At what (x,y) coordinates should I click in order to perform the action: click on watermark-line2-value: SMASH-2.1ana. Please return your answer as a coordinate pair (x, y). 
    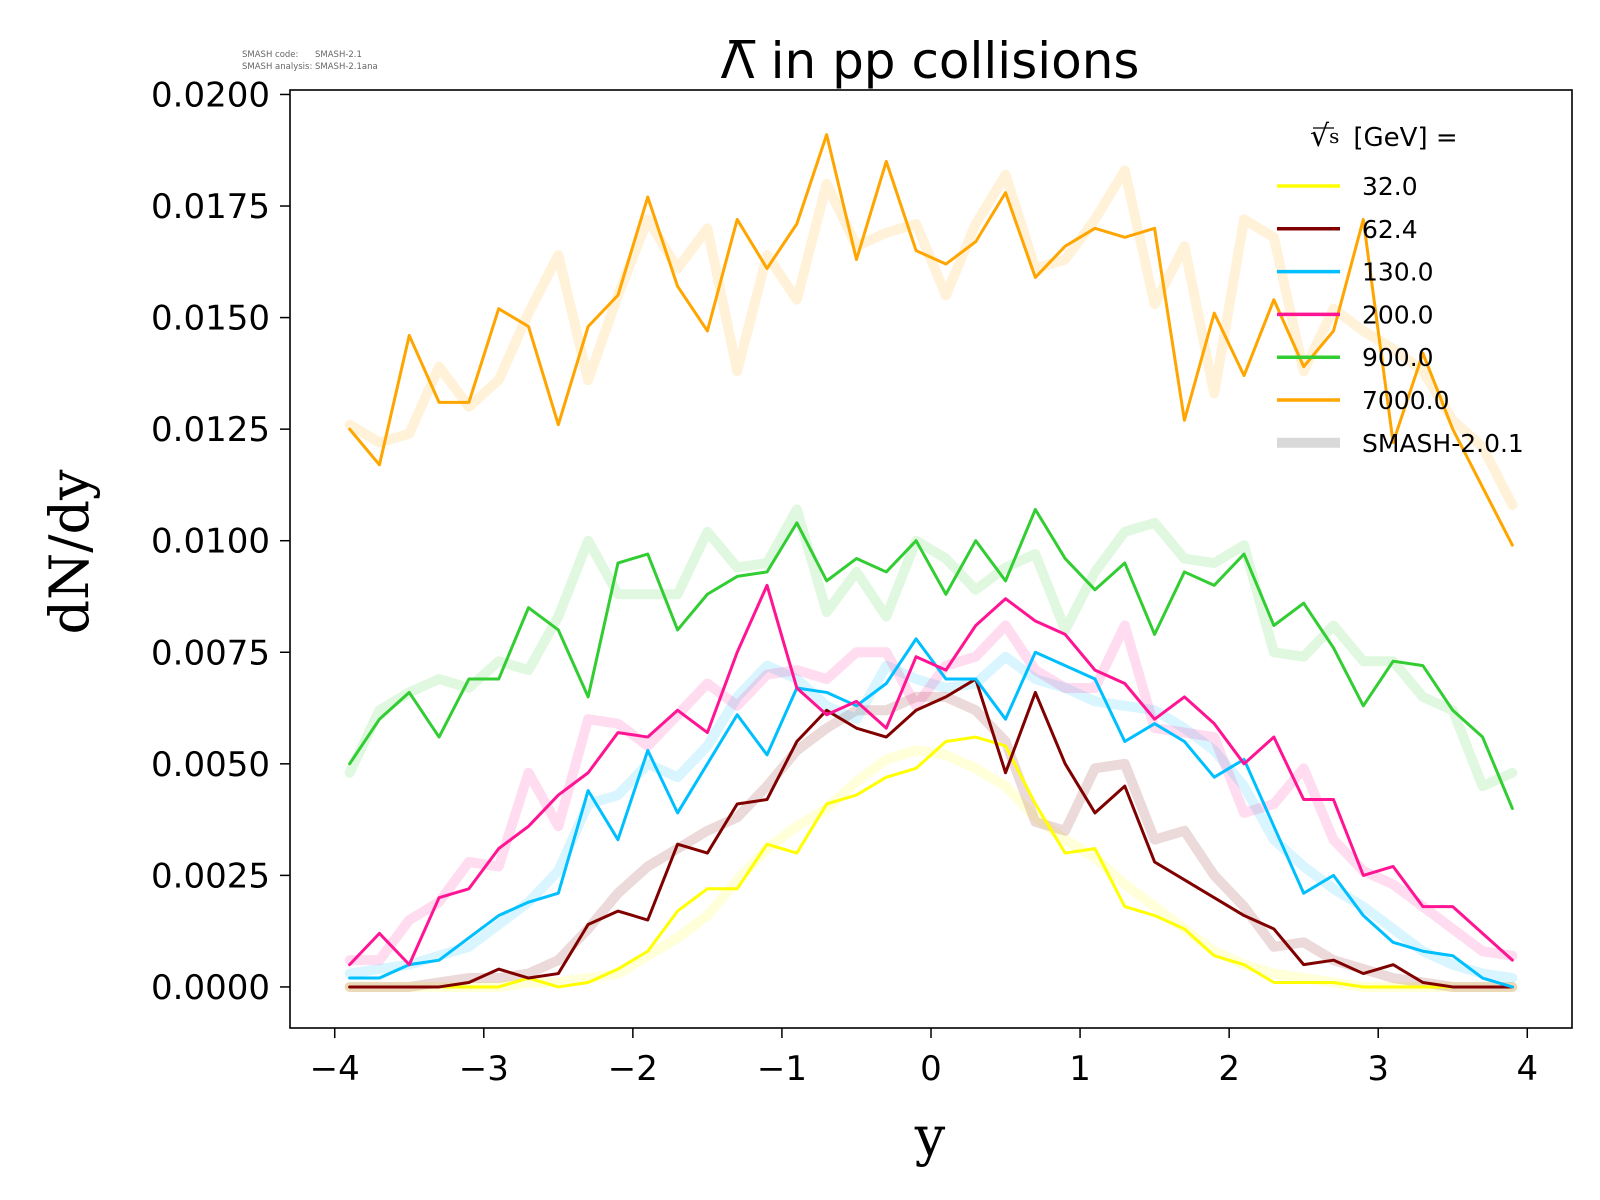
    Looking at the image, I should click on (346, 67).